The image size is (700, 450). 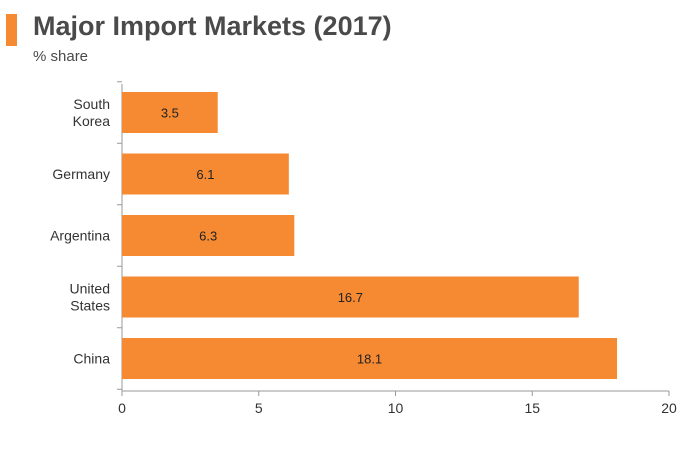 What do you see at coordinates (669, 408) in the screenshot?
I see `x-tick-label: 20` at bounding box center [669, 408].